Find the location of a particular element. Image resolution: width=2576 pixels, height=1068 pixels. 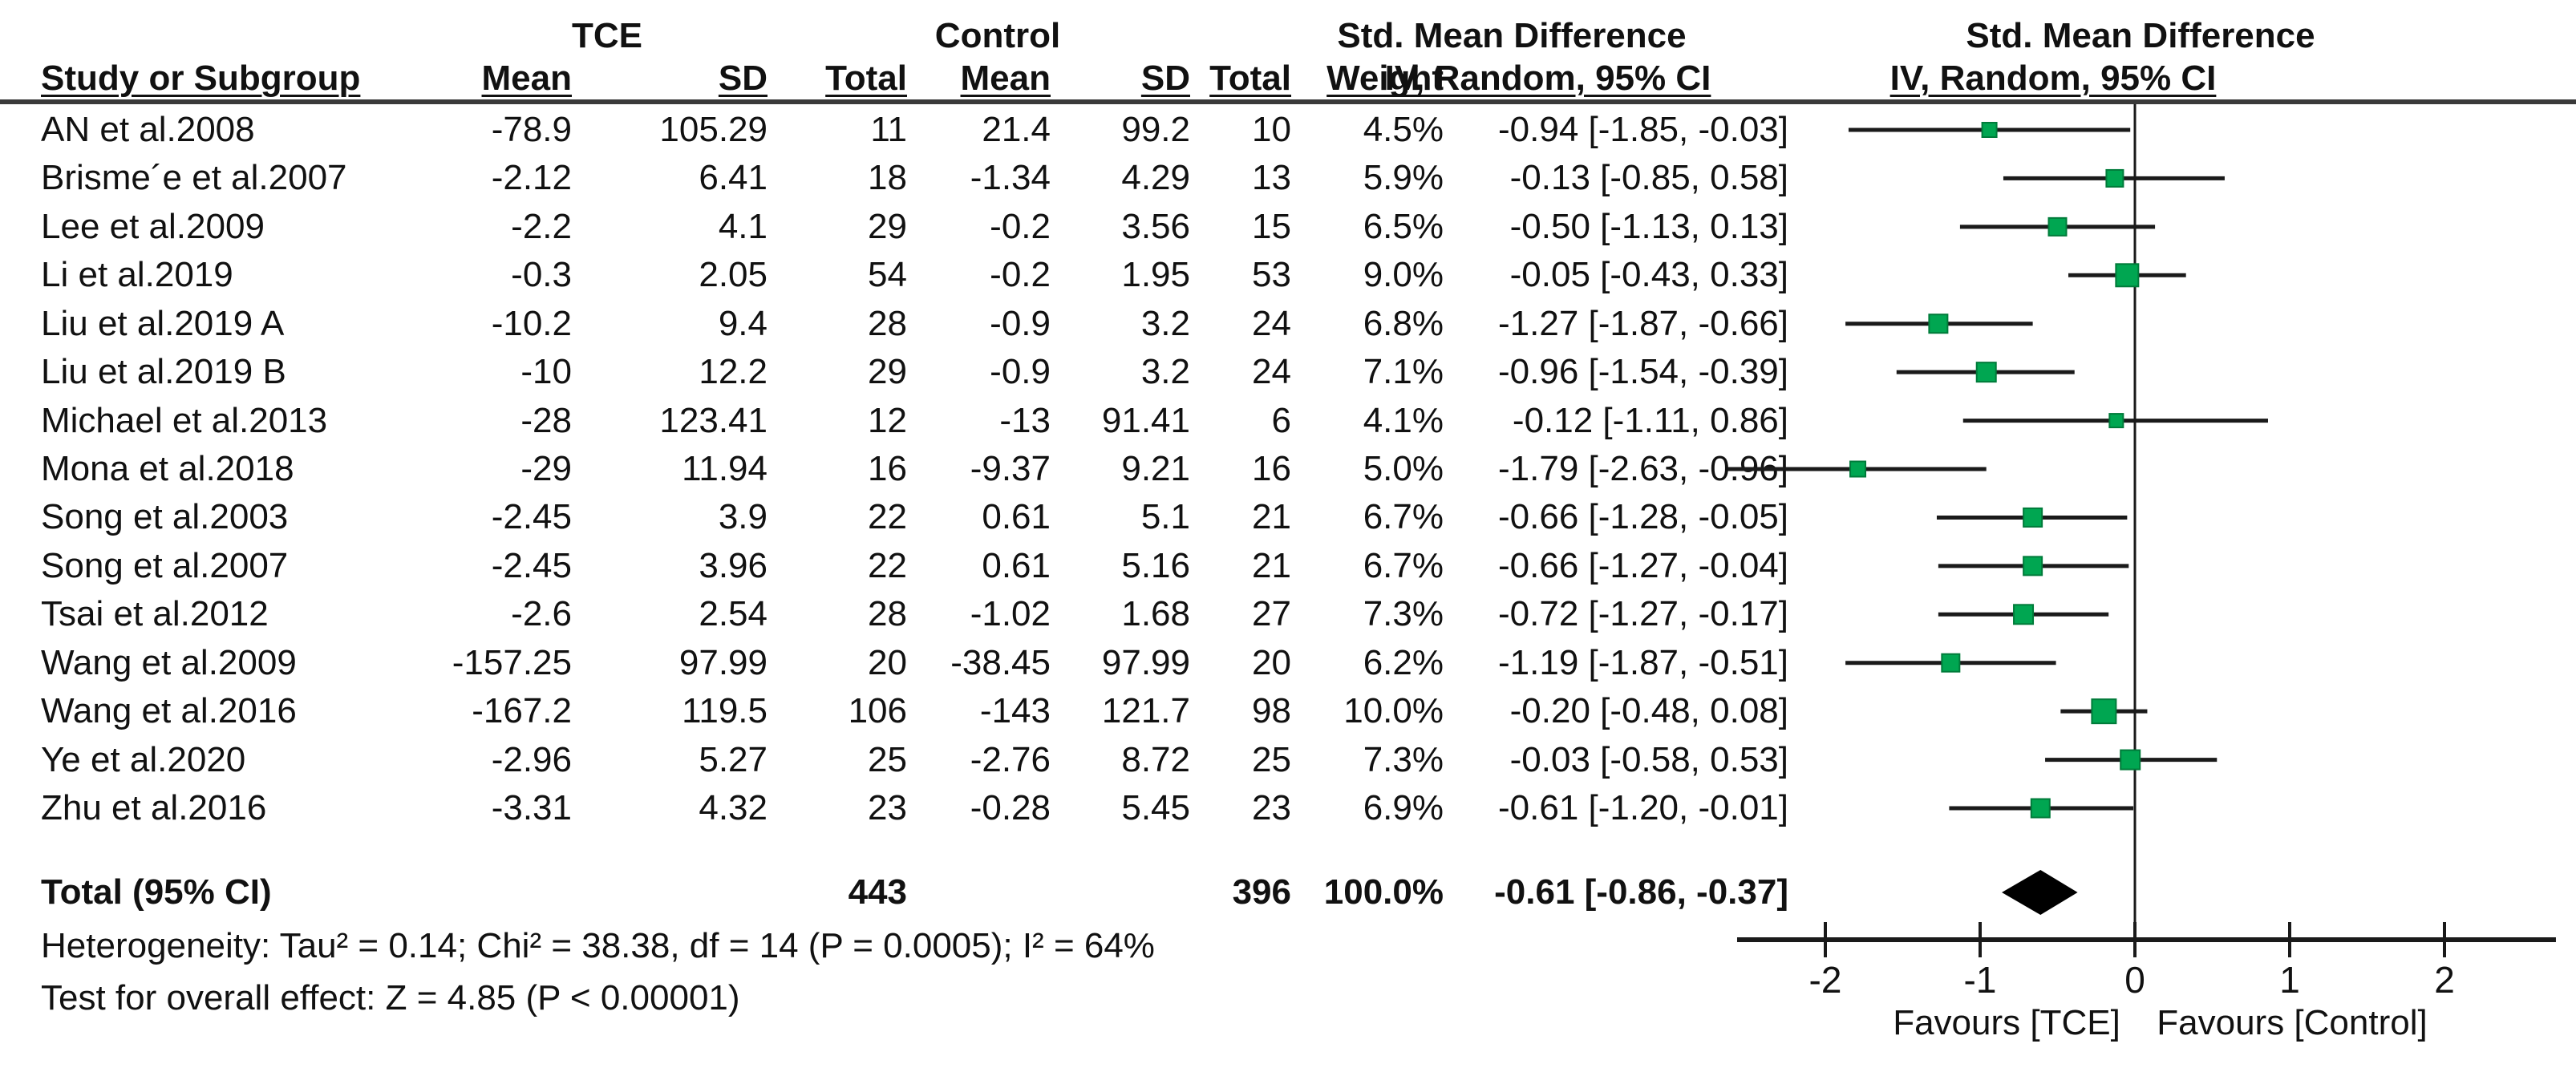

control-sd-cell: 91.41 is located at coordinates (1145, 420).